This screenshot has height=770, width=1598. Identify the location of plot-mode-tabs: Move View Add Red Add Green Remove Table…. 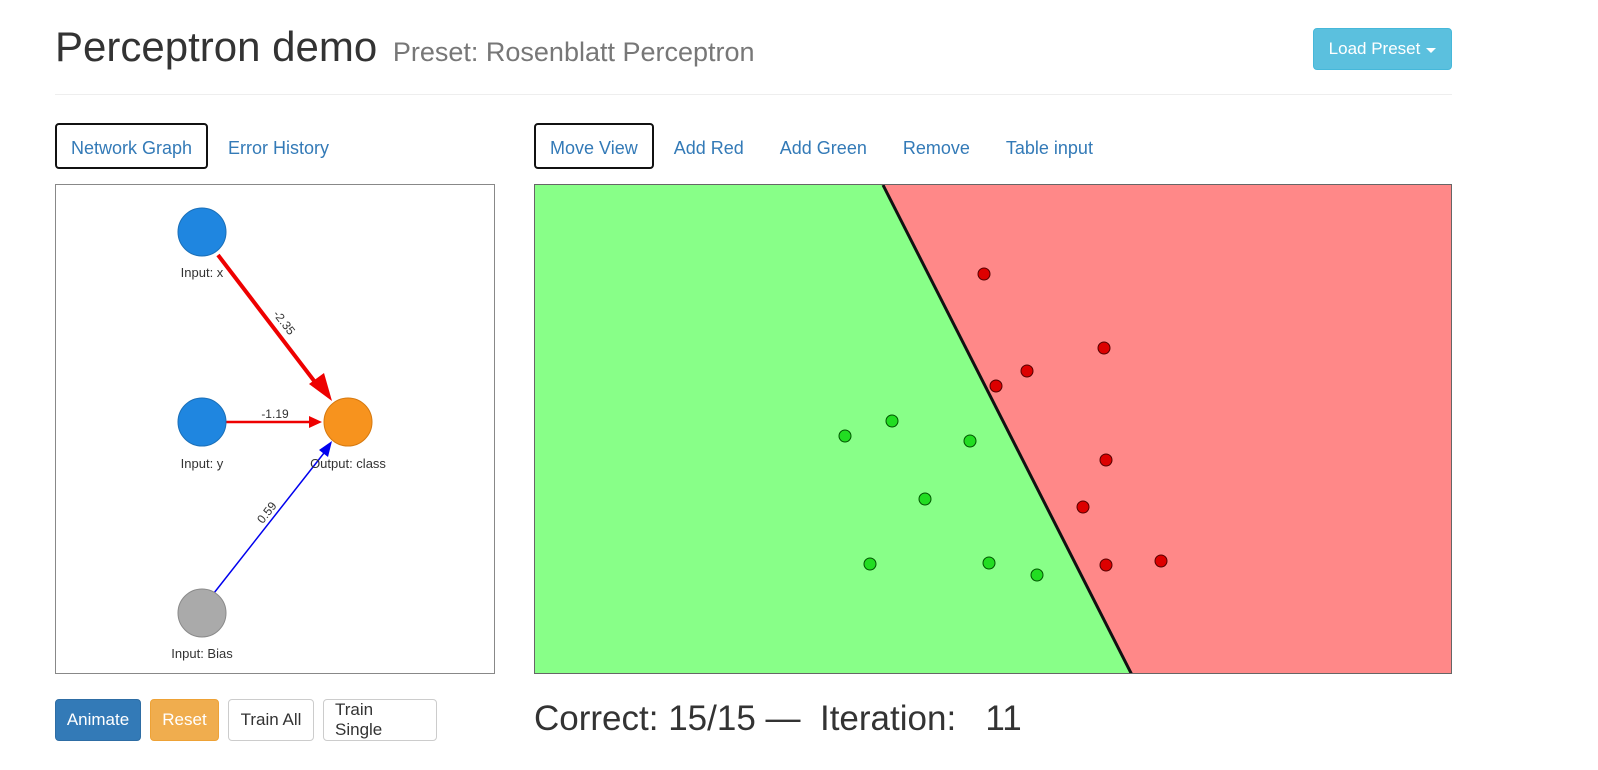
(823, 146).